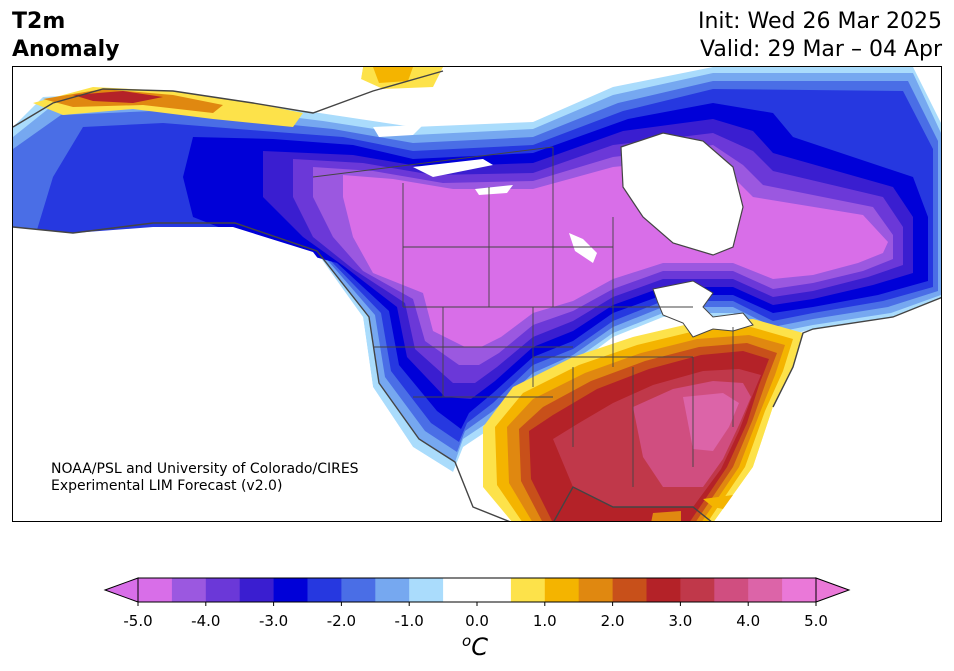 This screenshot has width=954, height=671. I want to click on unit-superscript: o, so click(467, 641).